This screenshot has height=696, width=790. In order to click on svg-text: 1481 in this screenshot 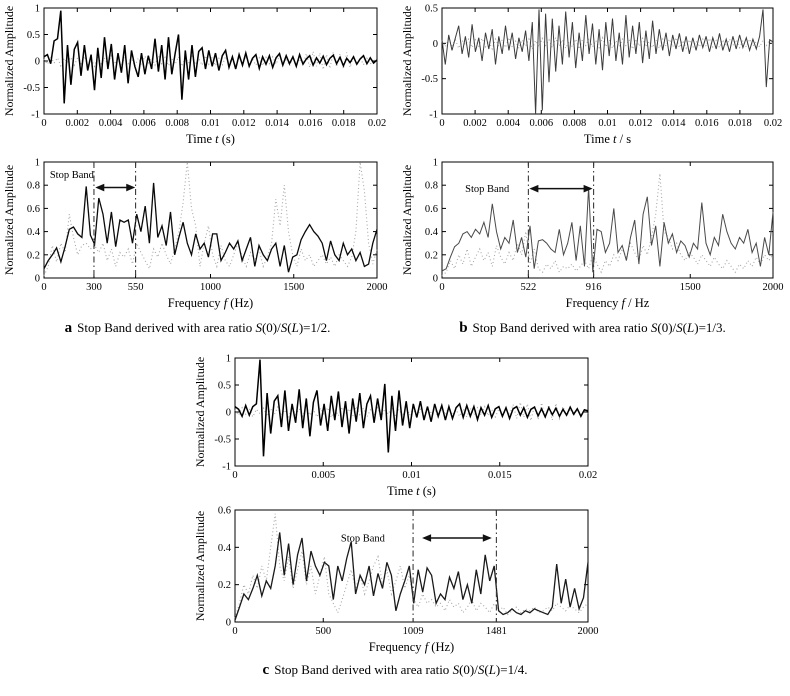, I will do `click(496, 631)`.